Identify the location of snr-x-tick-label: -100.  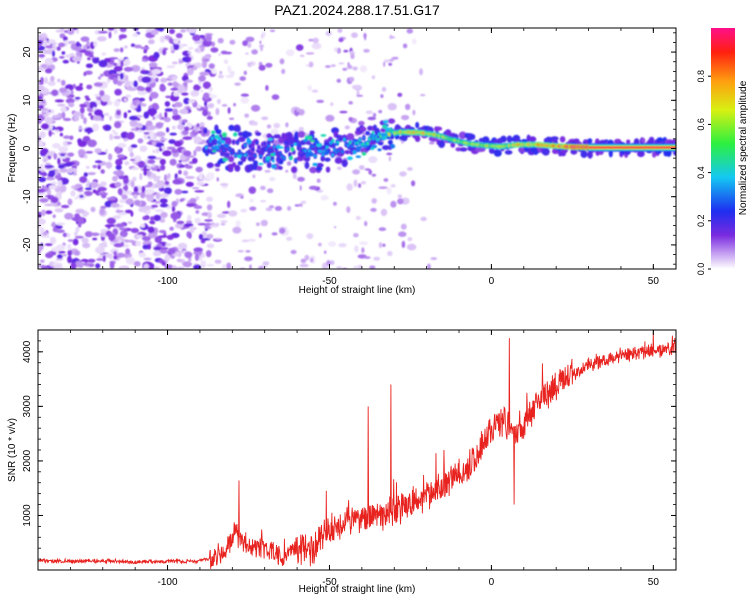
(168, 582).